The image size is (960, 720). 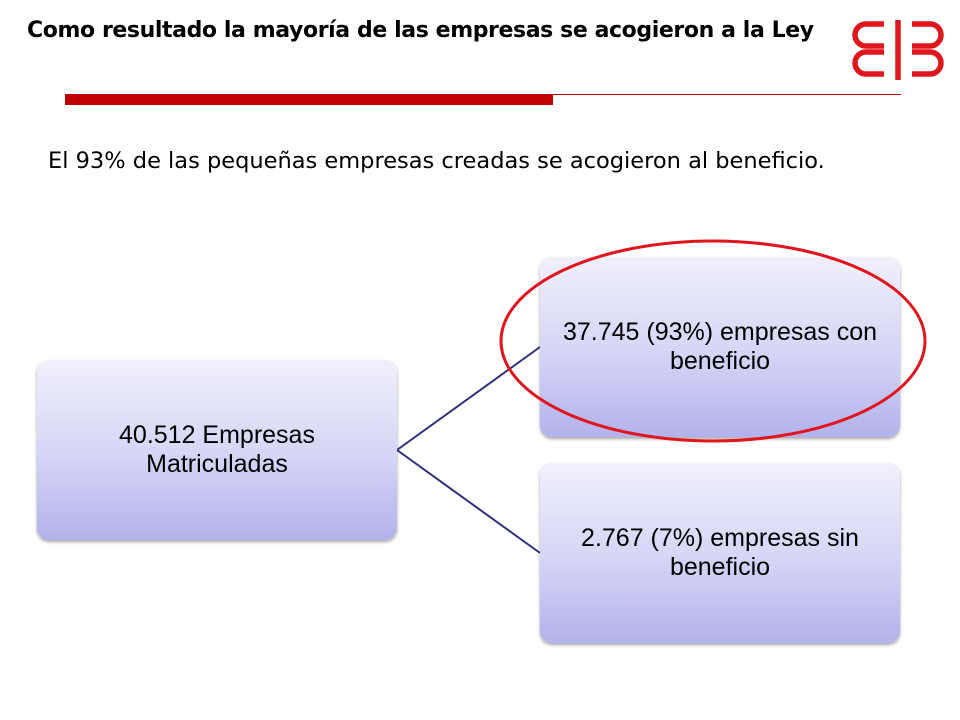 I want to click on connector-to-without-benefit, so click(x=468, y=501).